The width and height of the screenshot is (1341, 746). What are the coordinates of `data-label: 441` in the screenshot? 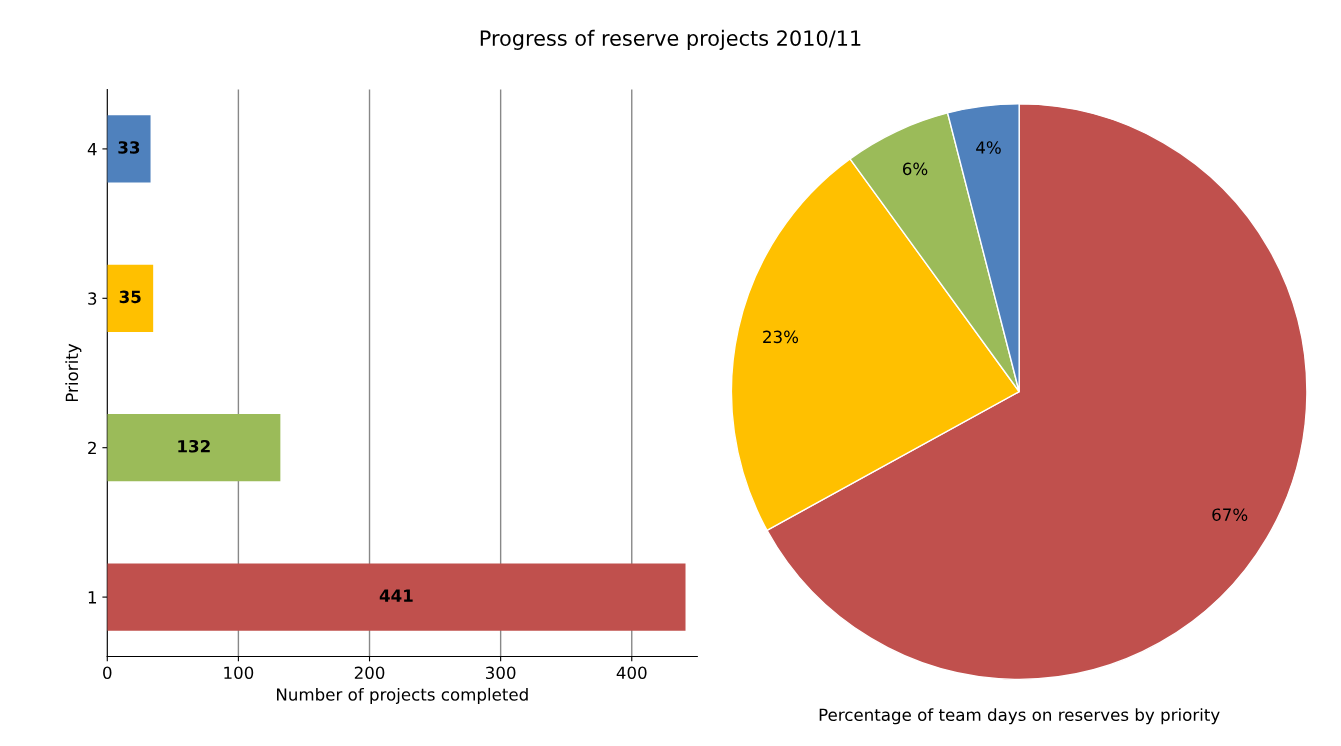 It's located at (396, 595).